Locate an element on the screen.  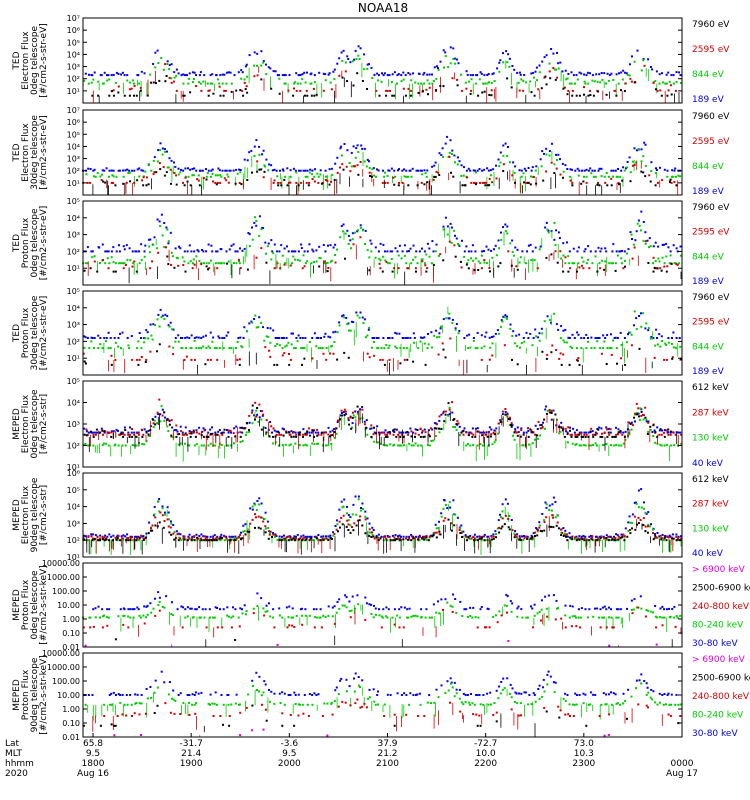
y-tick-label: 10¹ is located at coordinates (73, 467).